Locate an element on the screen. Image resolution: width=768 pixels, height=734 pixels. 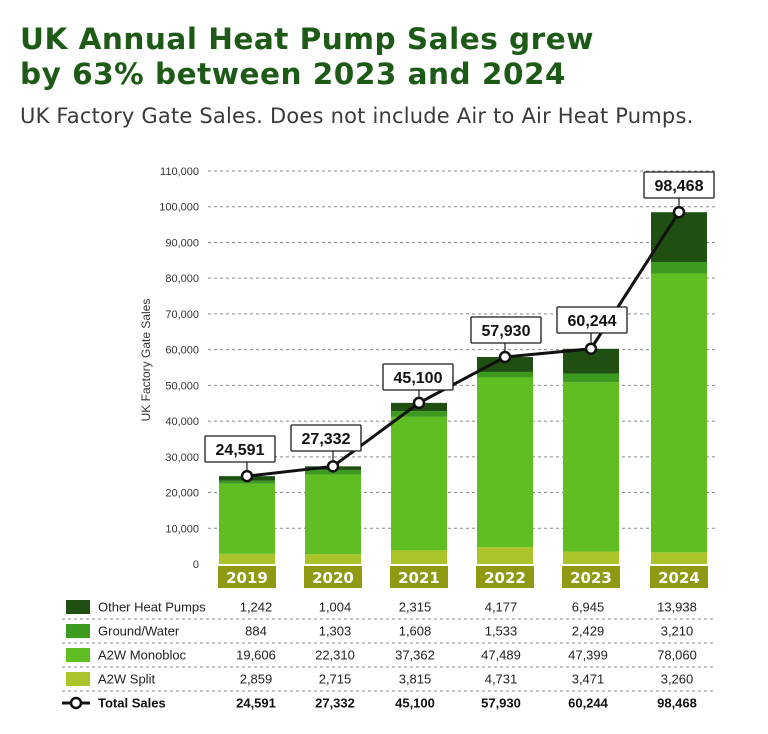
table-cell-total: 24,591 is located at coordinates (256, 703).